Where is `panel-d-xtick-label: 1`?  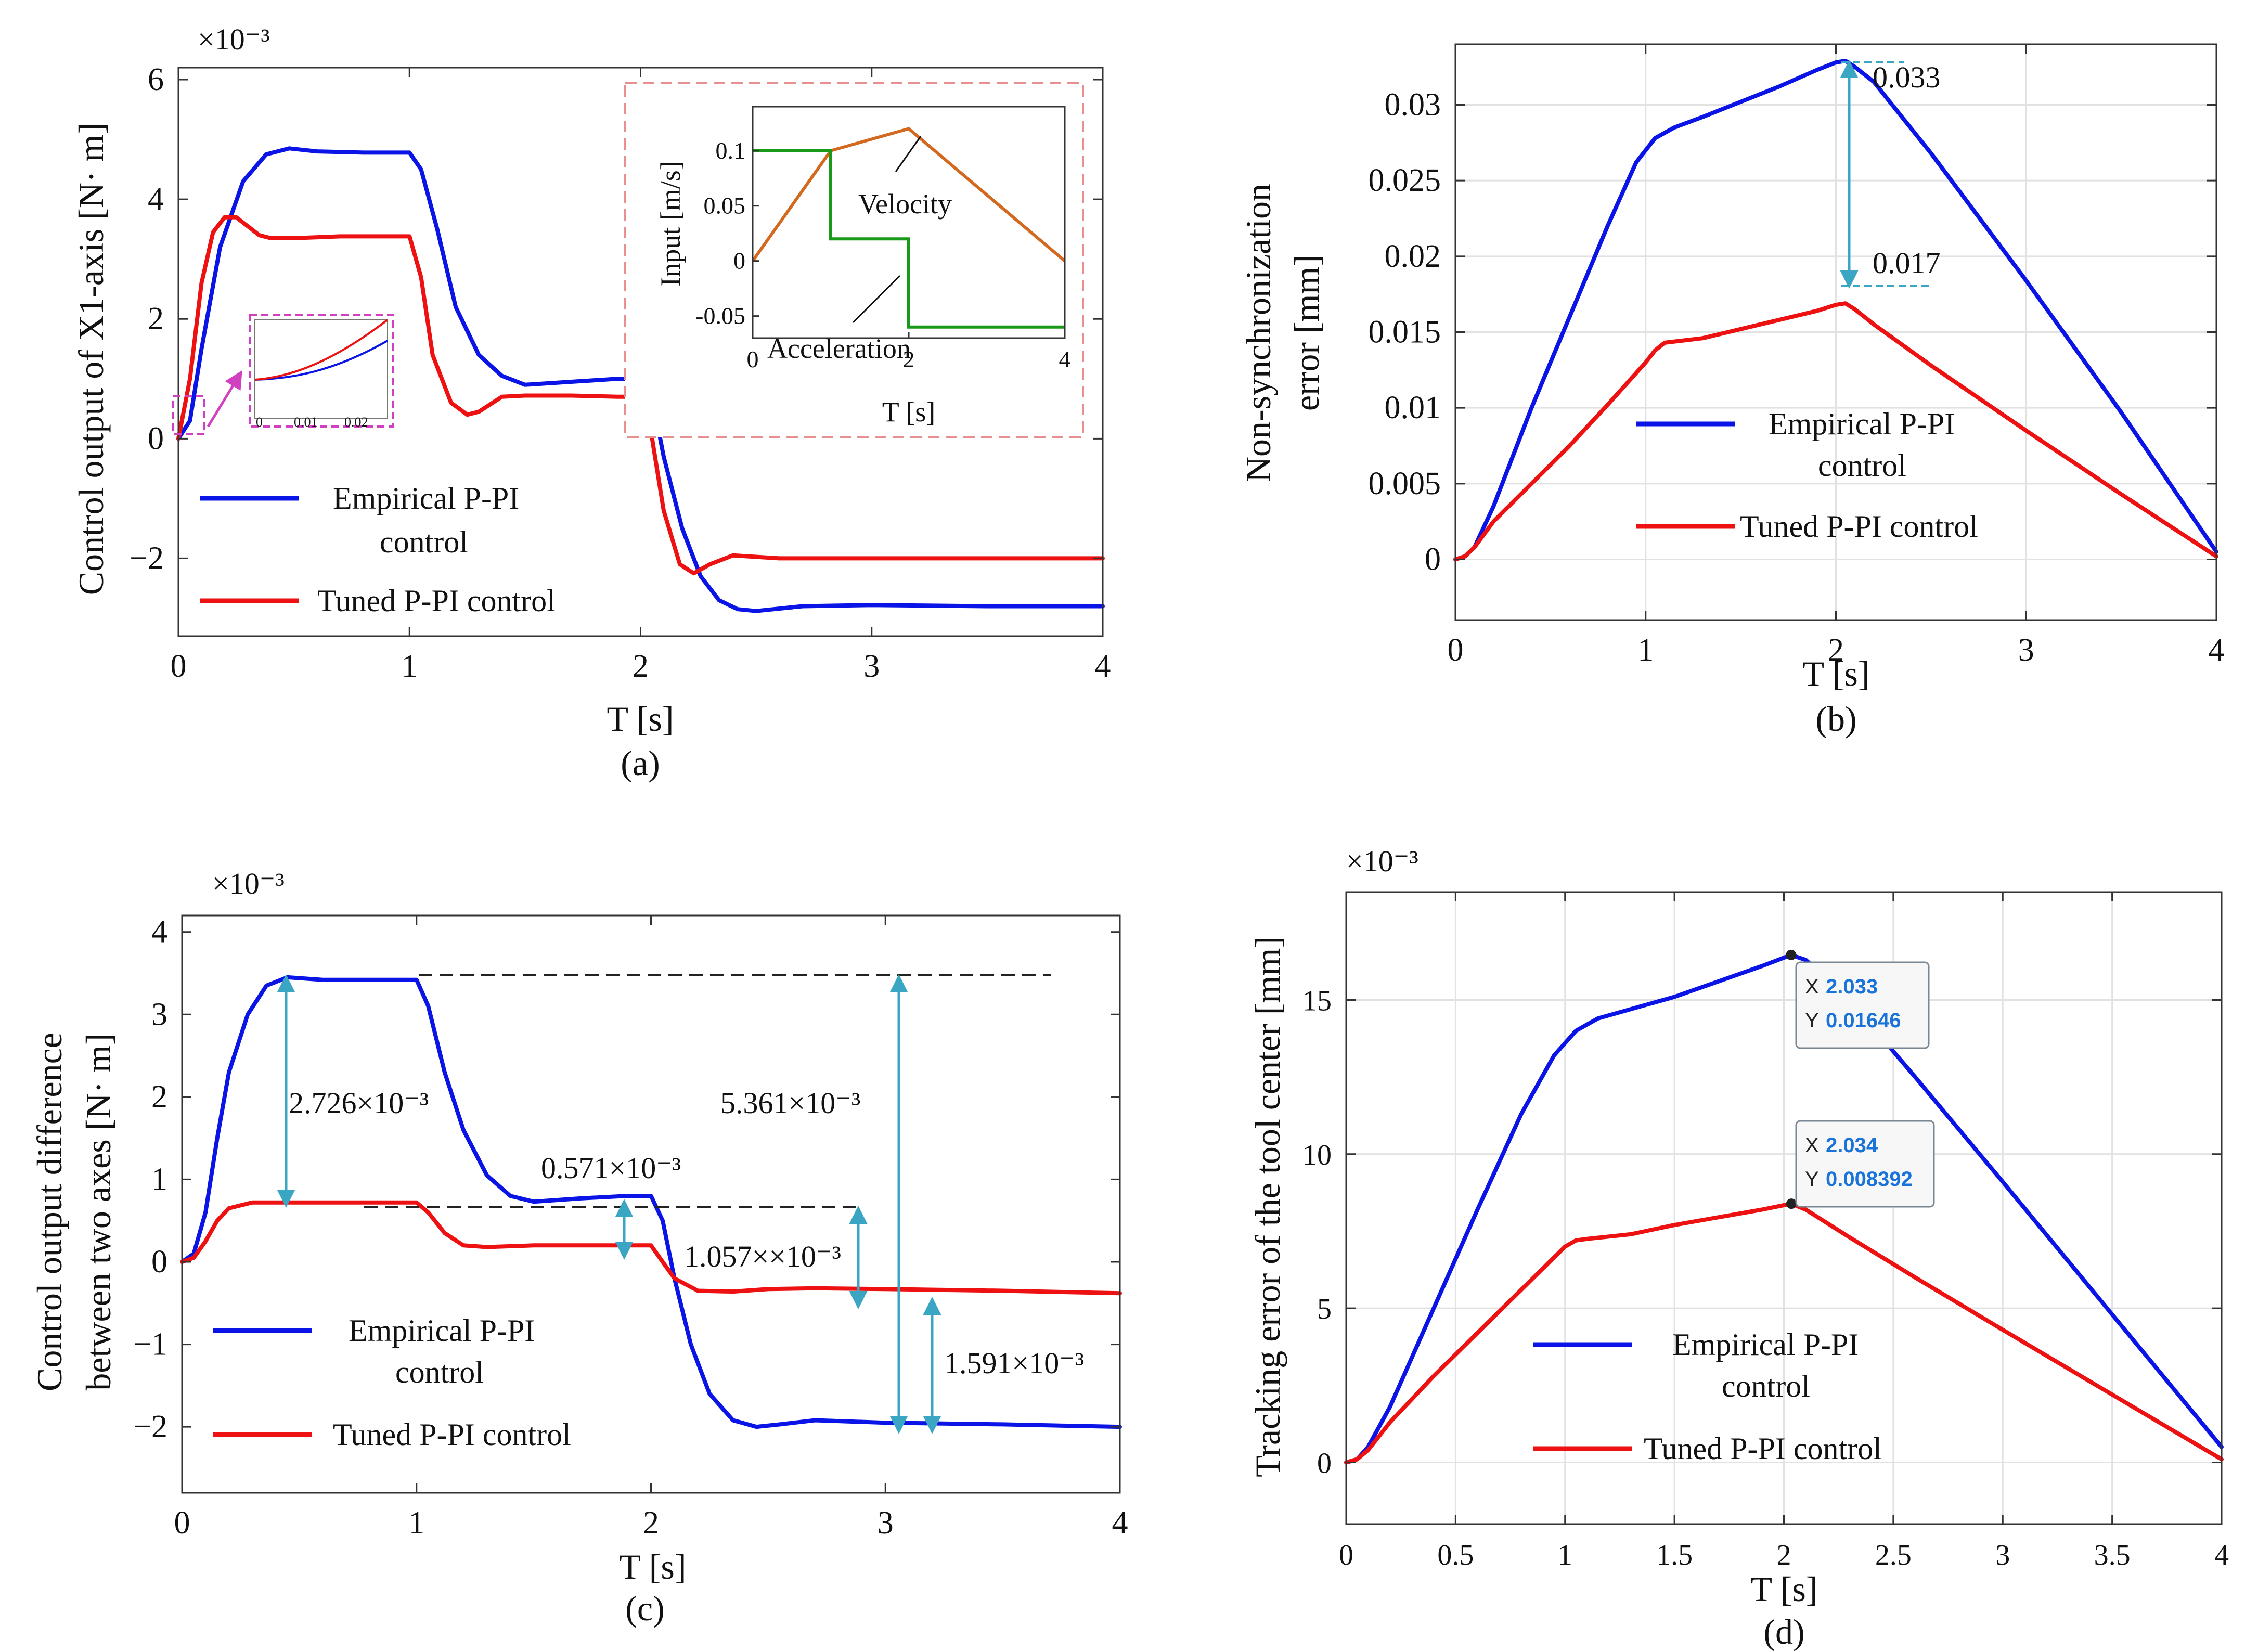 panel-d-xtick-label: 1 is located at coordinates (1565, 1555).